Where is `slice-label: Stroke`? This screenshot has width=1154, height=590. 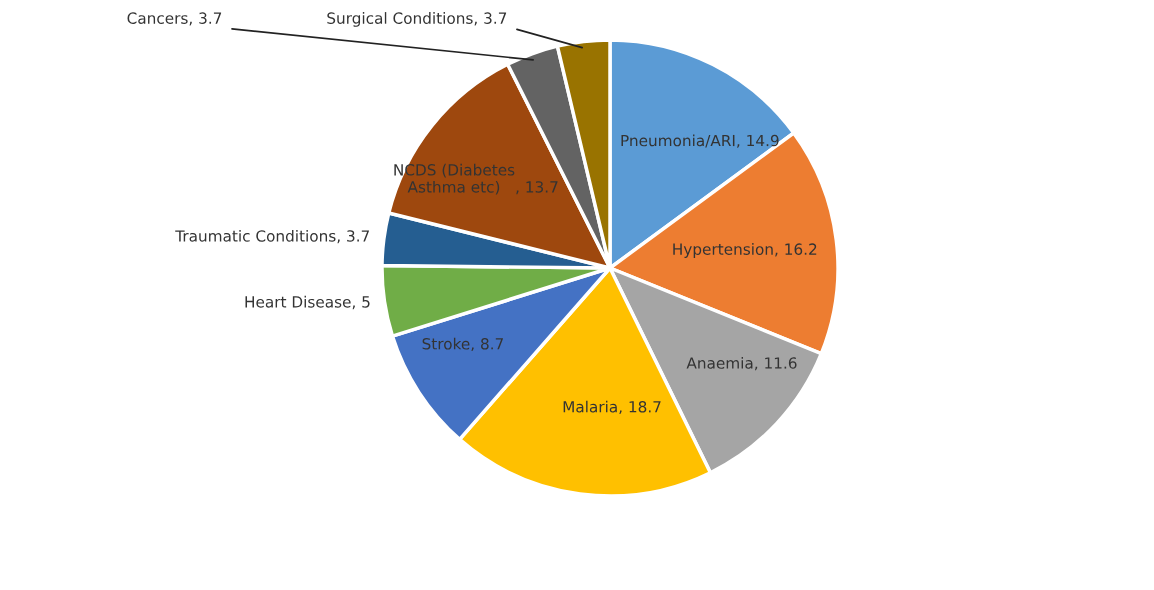 slice-label: Stroke is located at coordinates (446, 343).